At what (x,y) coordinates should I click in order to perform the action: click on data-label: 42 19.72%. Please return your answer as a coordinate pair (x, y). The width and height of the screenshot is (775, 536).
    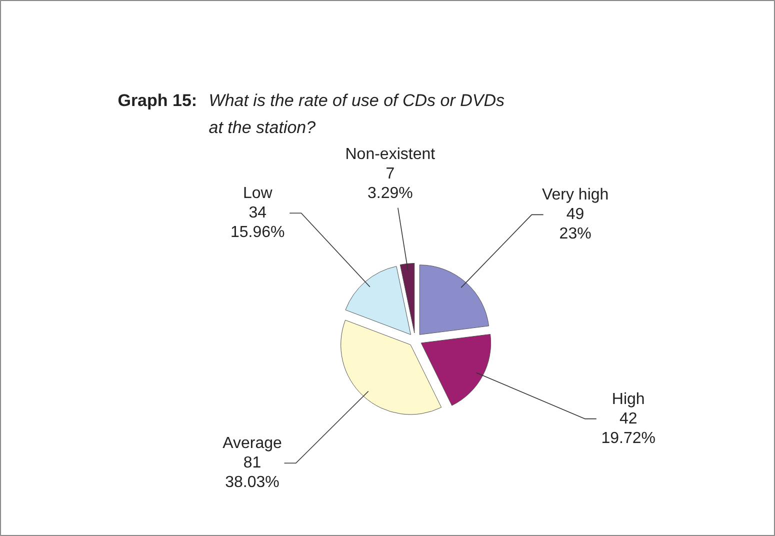
    Looking at the image, I should click on (628, 428).